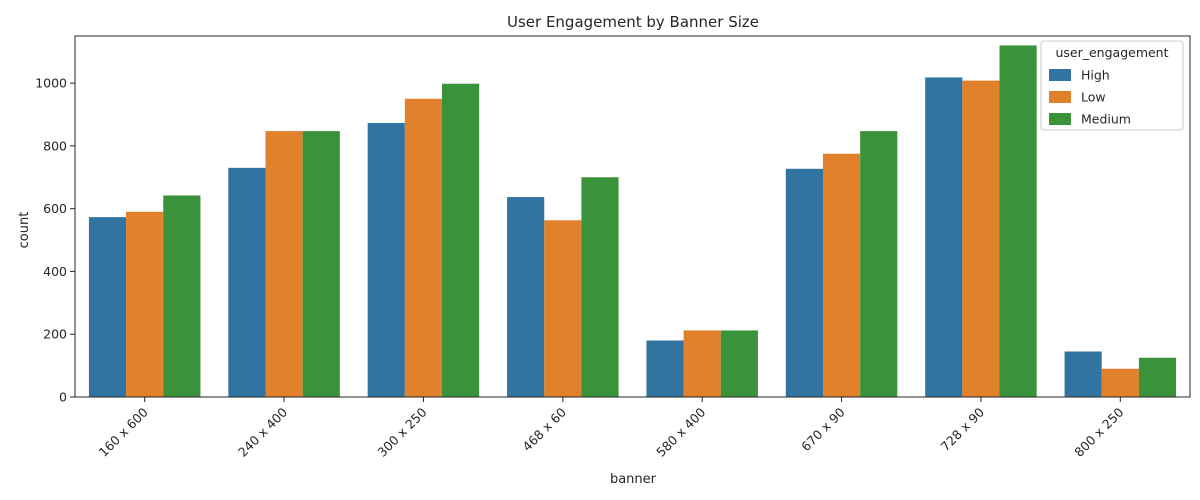 This screenshot has width=1200, height=500. I want to click on x-tick-label: 580 x 400, so click(680, 431).